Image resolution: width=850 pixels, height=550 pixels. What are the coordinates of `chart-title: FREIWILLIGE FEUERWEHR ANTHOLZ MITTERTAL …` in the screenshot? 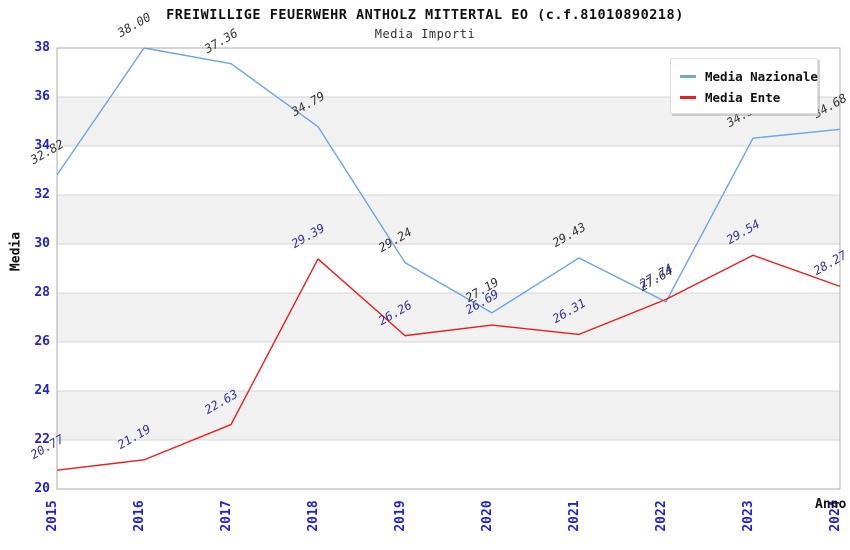 It's located at (425, 15).